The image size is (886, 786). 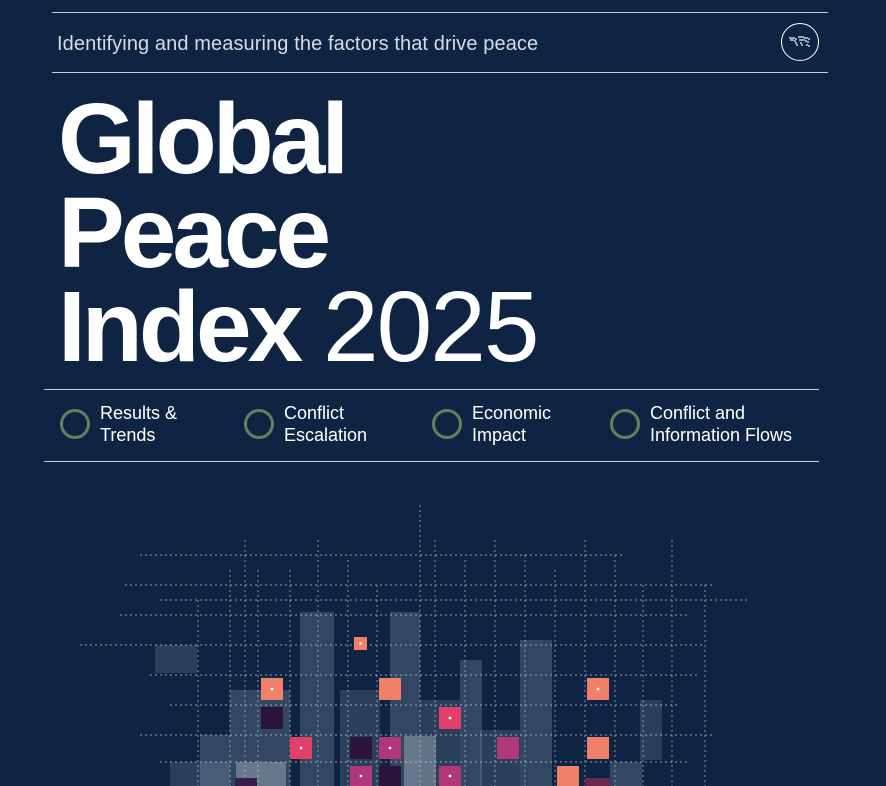 I want to click on section-economic-impact: Economic Impact, so click(x=527, y=424).